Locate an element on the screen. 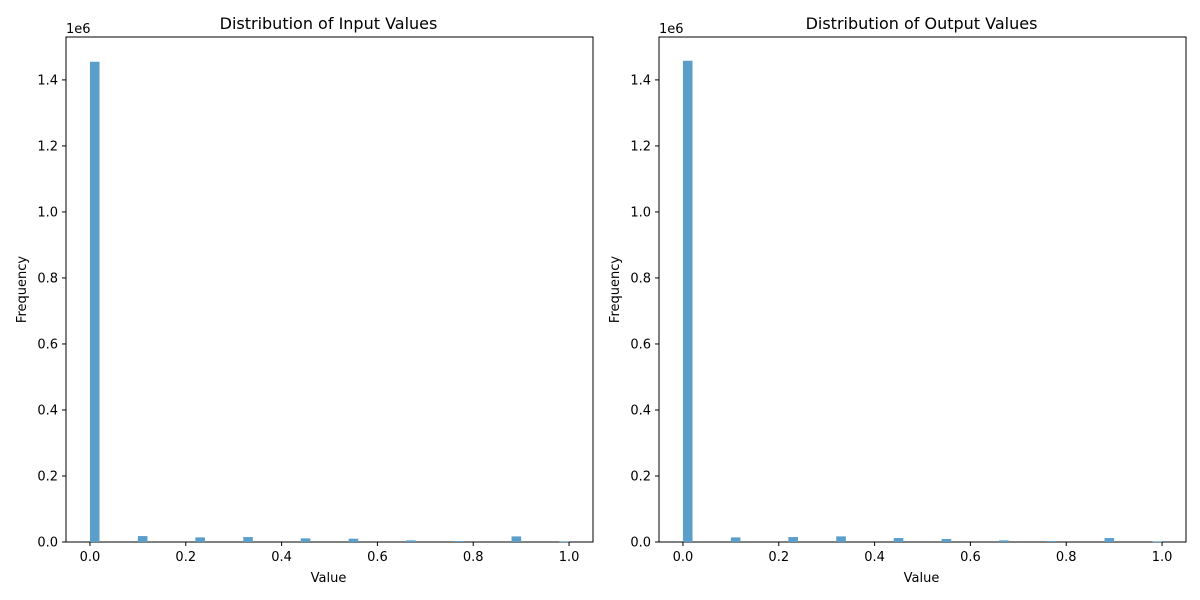 This screenshot has height=600, width=1200. chart-title: Distribution of Output Values is located at coordinates (922, 23).